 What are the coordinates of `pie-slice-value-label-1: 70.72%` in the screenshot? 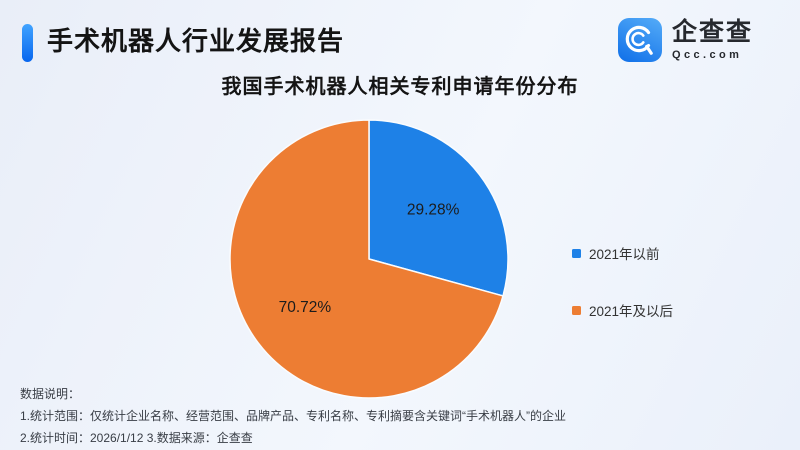 It's located at (305, 307).